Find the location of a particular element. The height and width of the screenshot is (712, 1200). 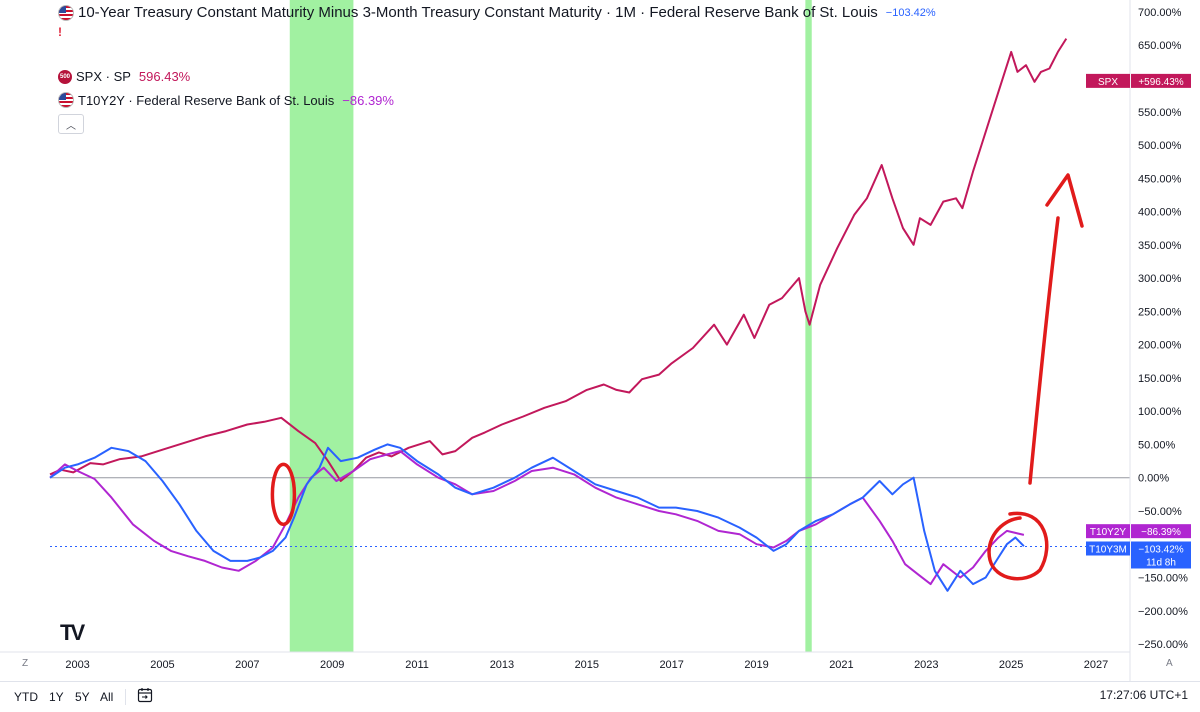

range-ytd-button: YTD is located at coordinates (26, 697).